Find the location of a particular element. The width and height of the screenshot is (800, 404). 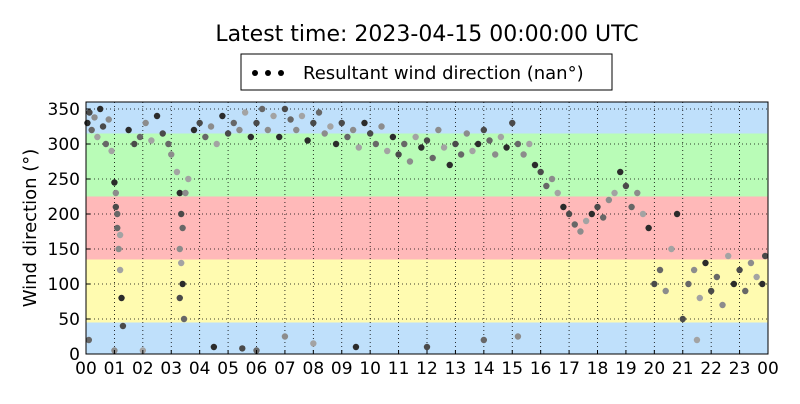

x-tick-label: 04 is located at coordinates (200, 369).